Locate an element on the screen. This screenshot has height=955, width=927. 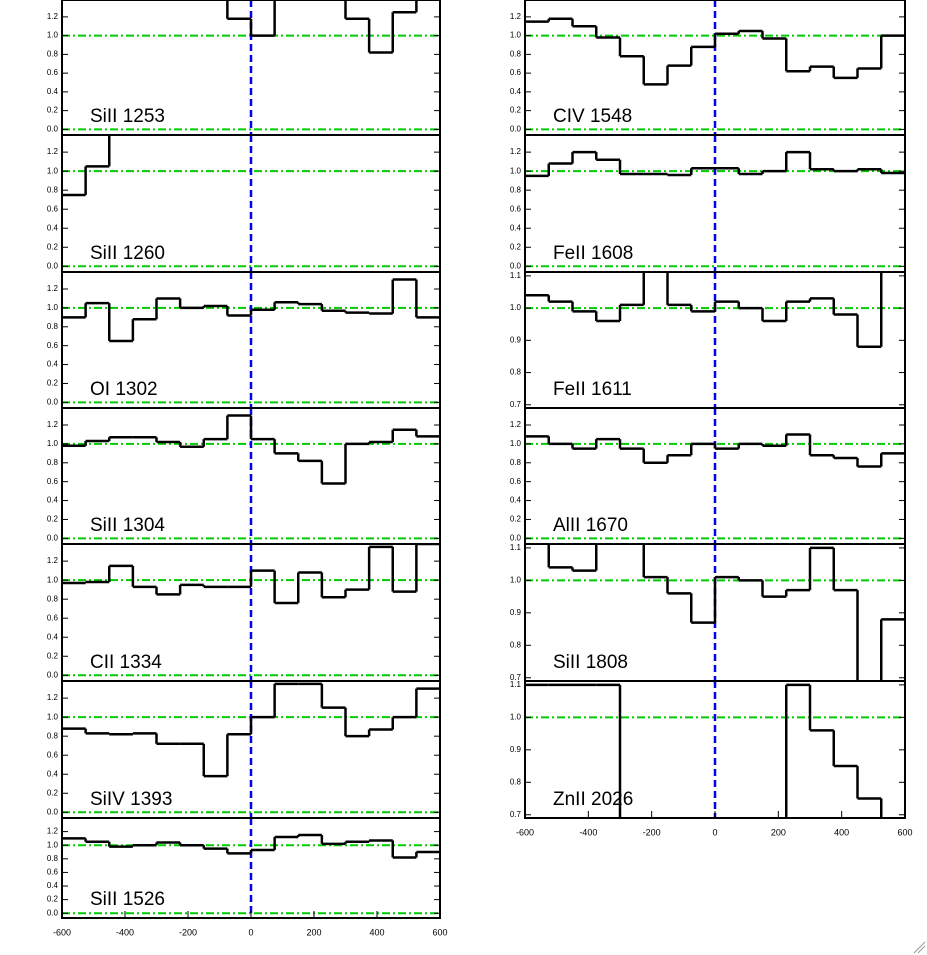
panel: 0.0 0.2 0.4 0.6 0.8 1.0 1.2 CII 1334 is located at coordinates (244, 612).